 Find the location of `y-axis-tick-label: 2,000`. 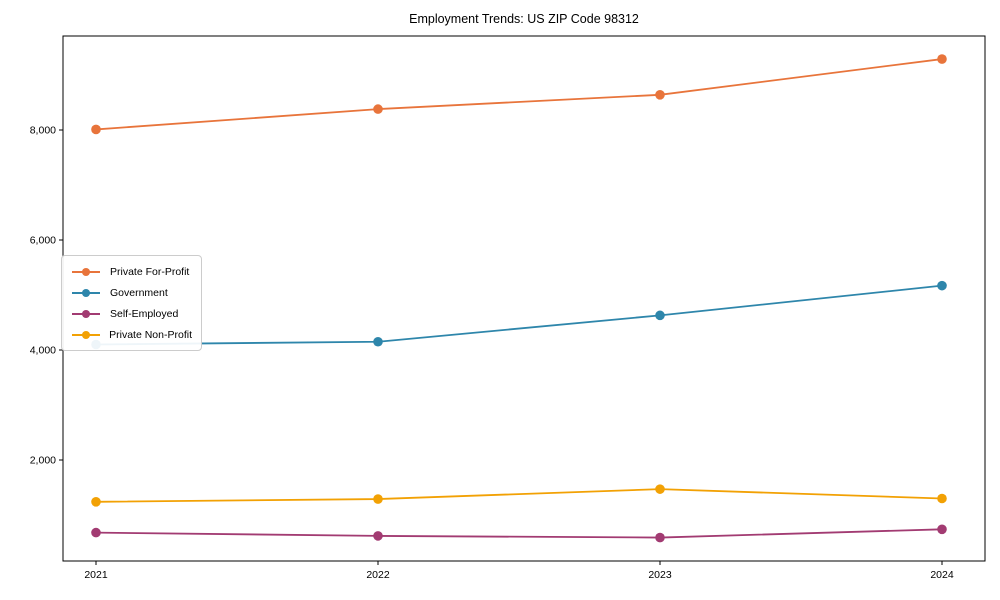

y-axis-tick-label: 2,000 is located at coordinates (43, 461).